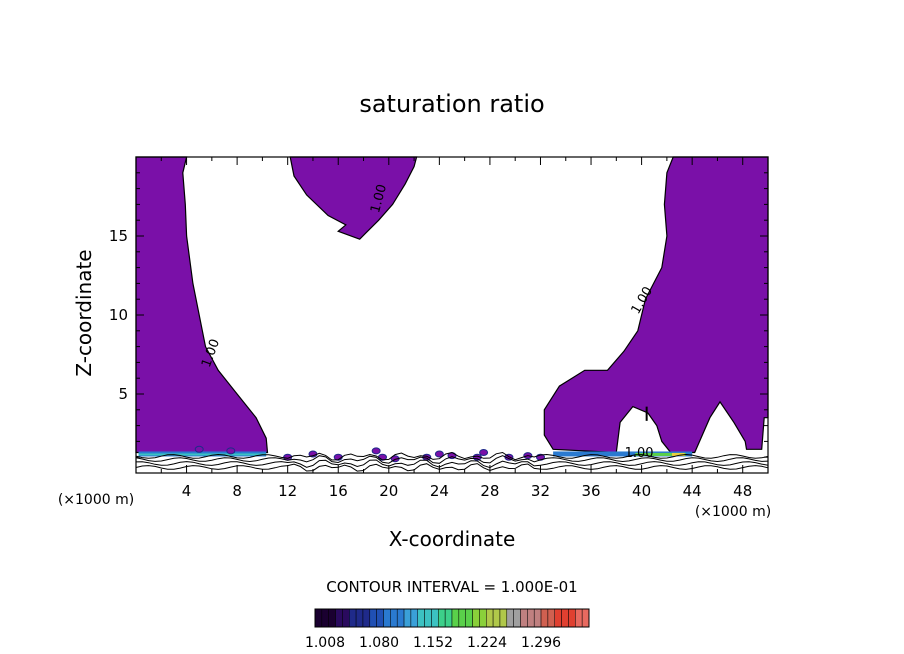 Image resolution: width=904 pixels, height=654 pixels. I want to click on contour-region-right, so click(656, 305).